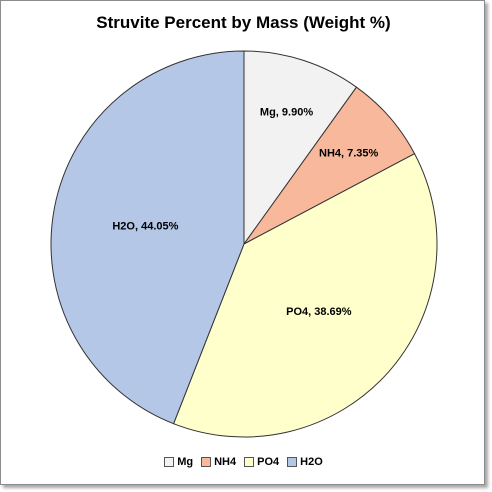 This screenshot has height=492, width=492. I want to click on slice-label-po4: PO4, 38.69%, so click(319, 312).